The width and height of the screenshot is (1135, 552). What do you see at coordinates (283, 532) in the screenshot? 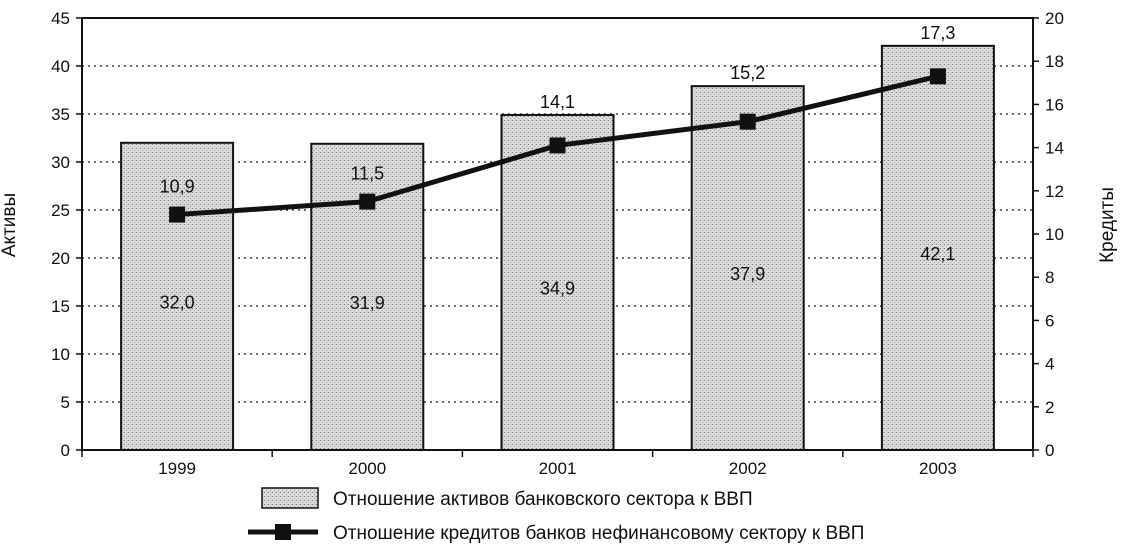
I see `legend-line-marker` at bounding box center [283, 532].